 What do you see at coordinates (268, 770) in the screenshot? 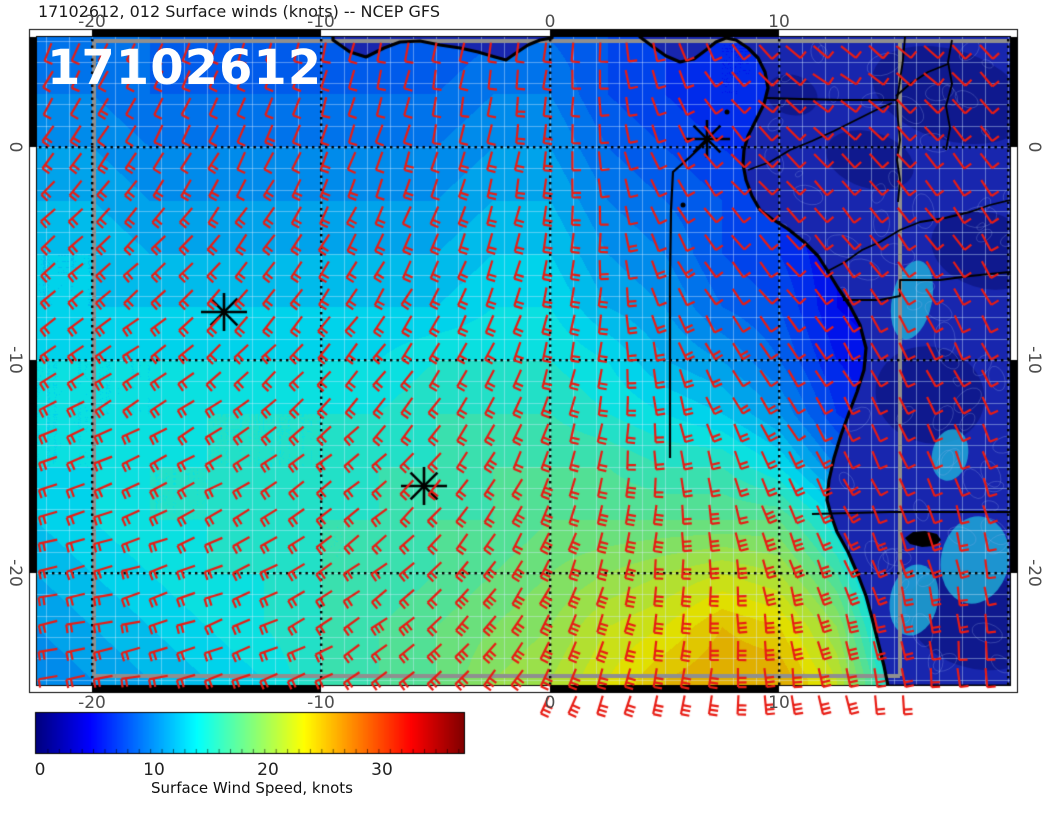
I see `colorbar-tick-20: 20` at bounding box center [268, 770].